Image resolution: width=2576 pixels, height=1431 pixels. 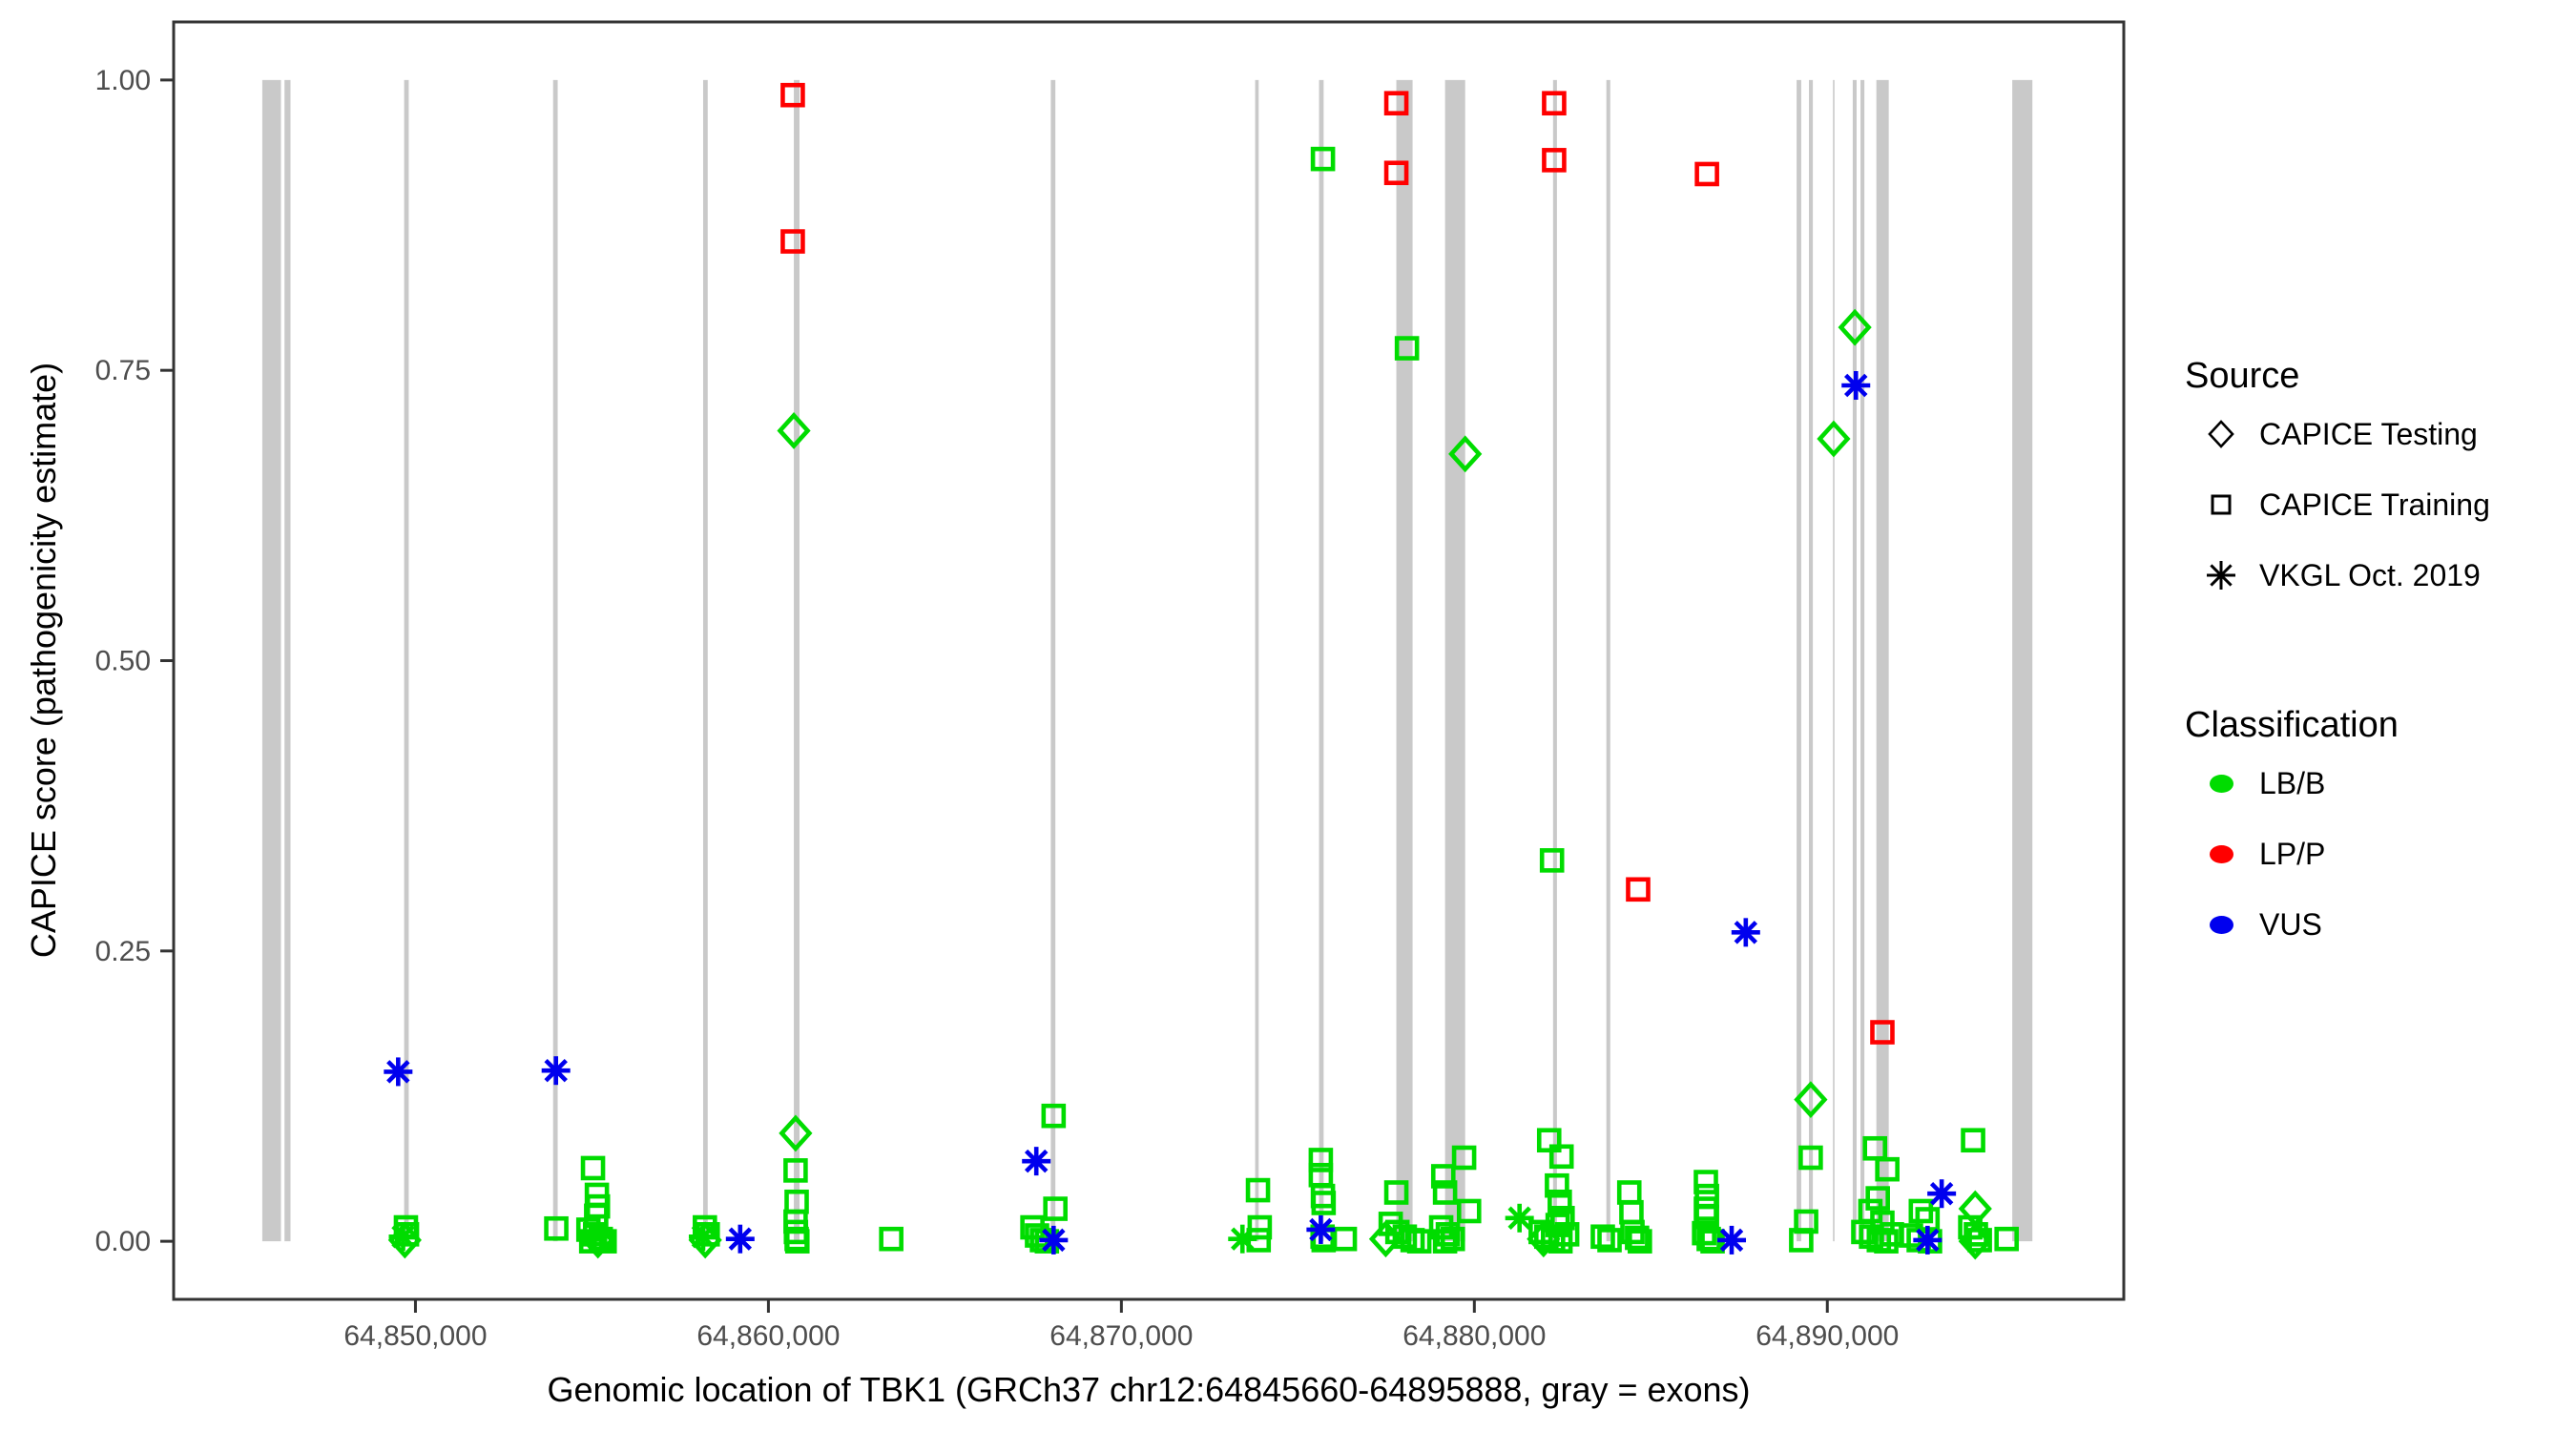 I want to click on x-tick-label: 64,880,000, so click(x=1474, y=1336).